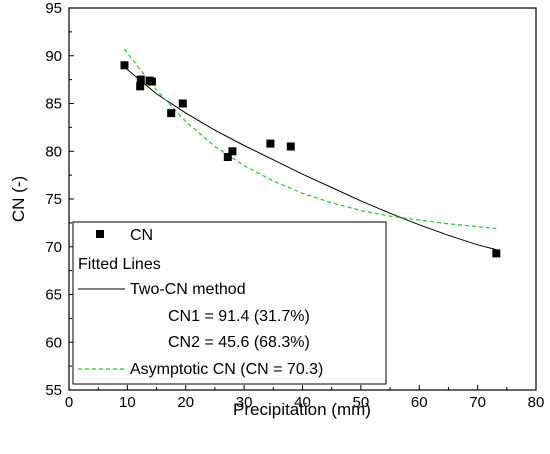 This screenshot has width=550, height=454. Describe the element at coordinates (53, 247) in the screenshot. I see `y-tick-label: 70` at that location.